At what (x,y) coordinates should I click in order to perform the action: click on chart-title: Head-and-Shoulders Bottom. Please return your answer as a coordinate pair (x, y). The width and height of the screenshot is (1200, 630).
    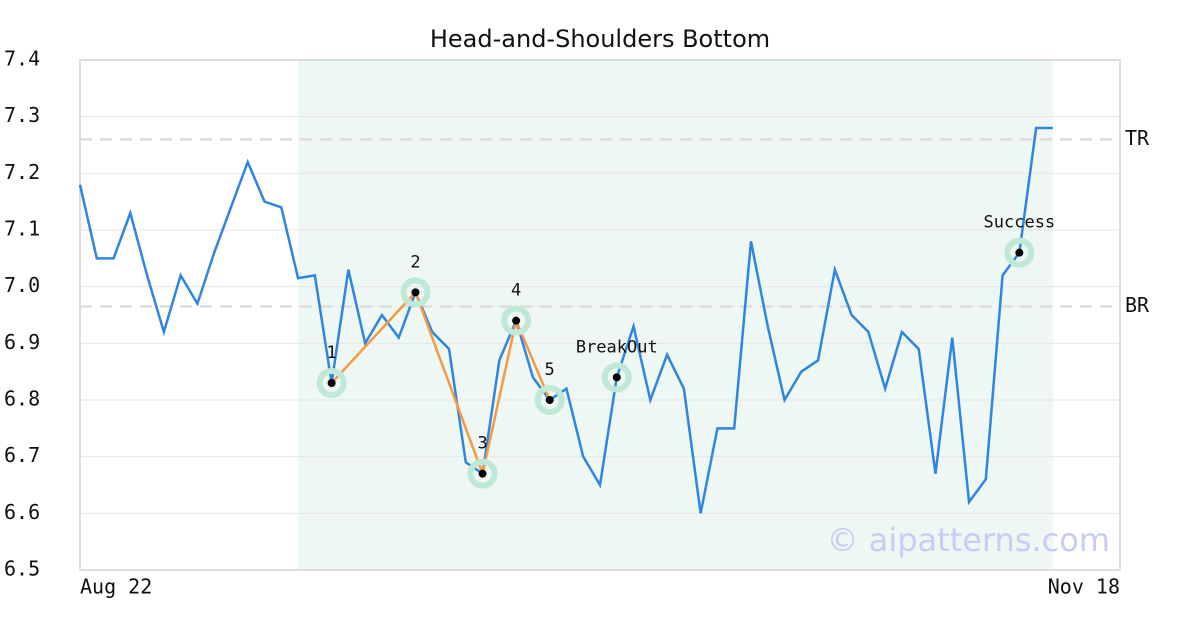
    Looking at the image, I should click on (600, 39).